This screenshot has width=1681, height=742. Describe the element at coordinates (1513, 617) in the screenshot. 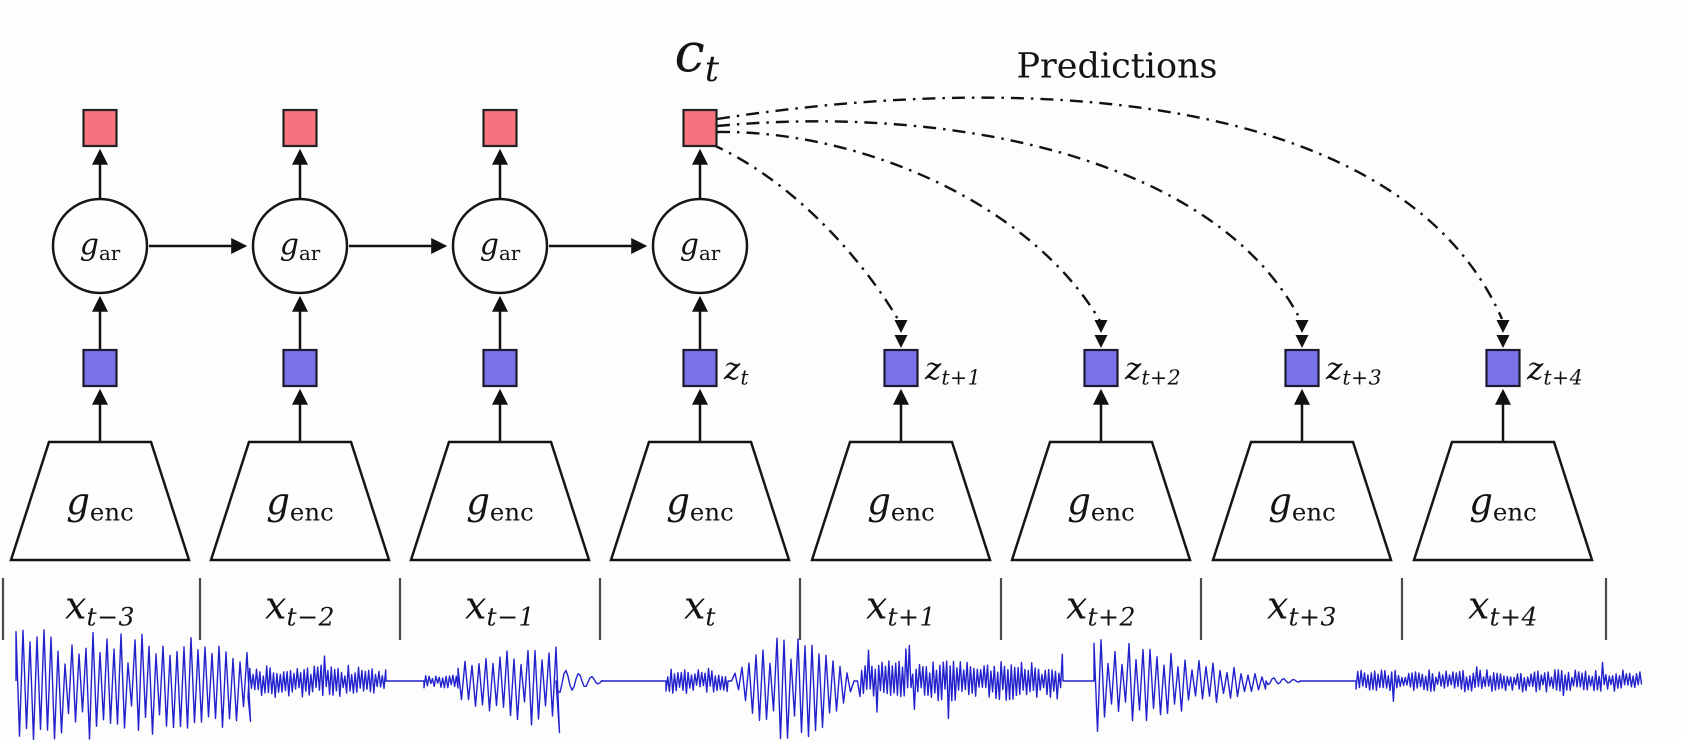

I see `segment-label-sub: t+4` at that location.